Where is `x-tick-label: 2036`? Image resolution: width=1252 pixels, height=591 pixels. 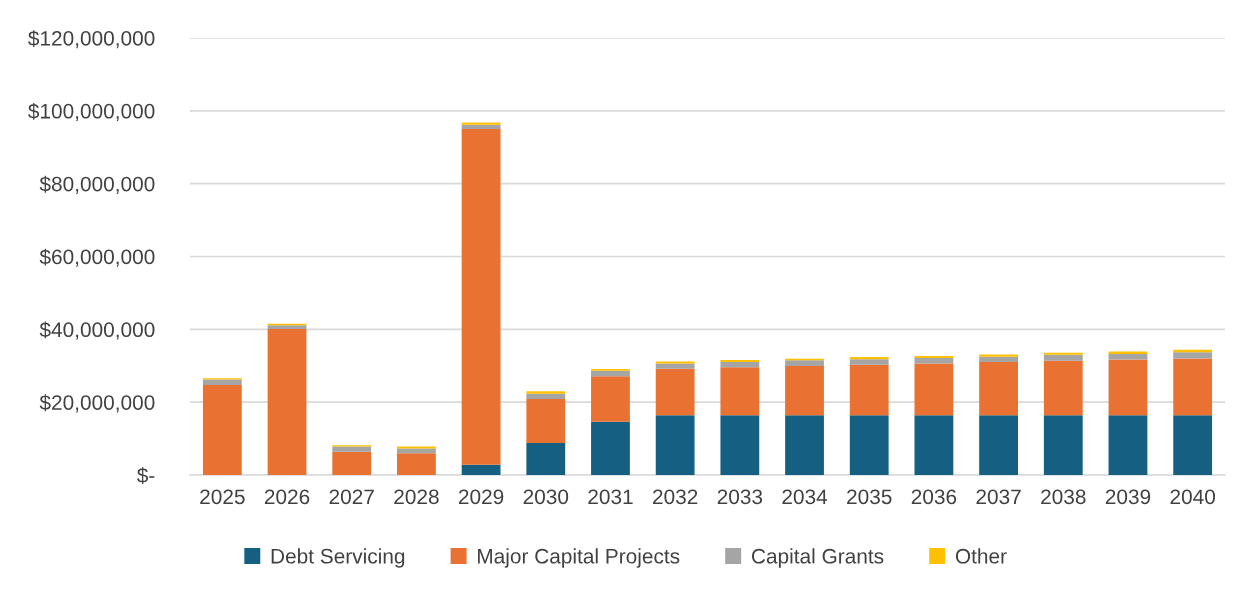 x-tick-label: 2036 is located at coordinates (934, 497).